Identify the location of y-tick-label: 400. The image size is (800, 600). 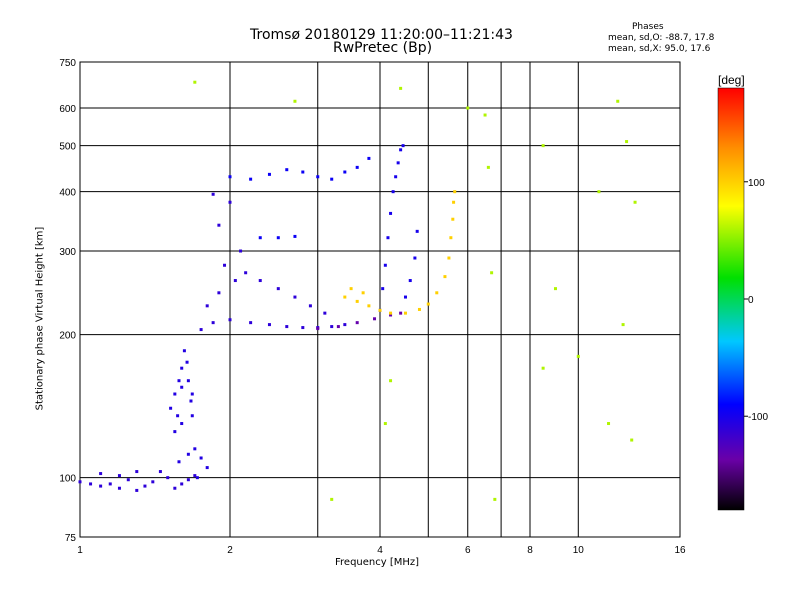
(67, 193).